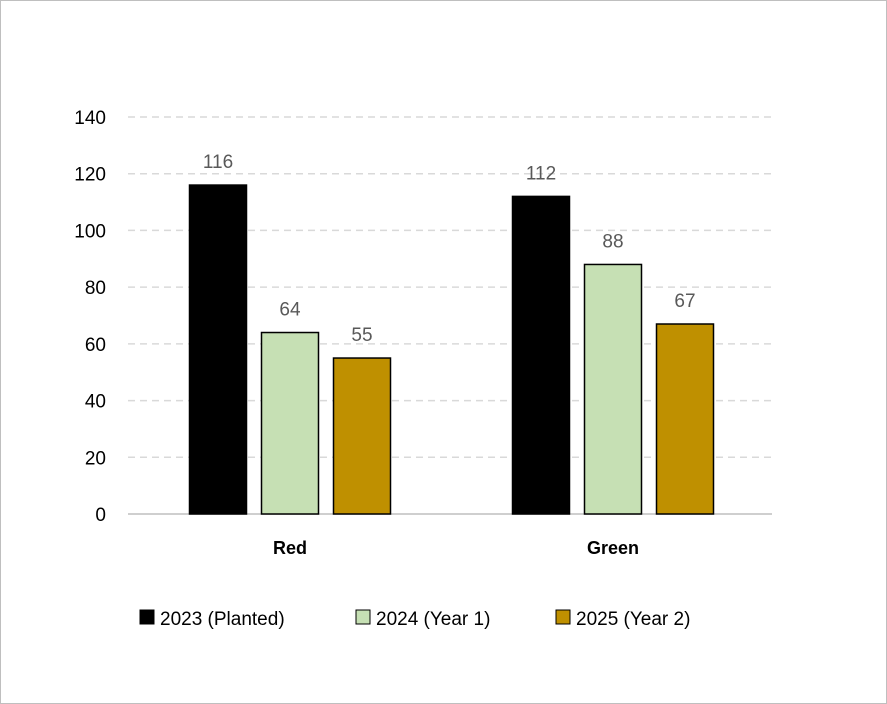  I want to click on legend-entry: 2025 (Year 2), so click(633, 619).